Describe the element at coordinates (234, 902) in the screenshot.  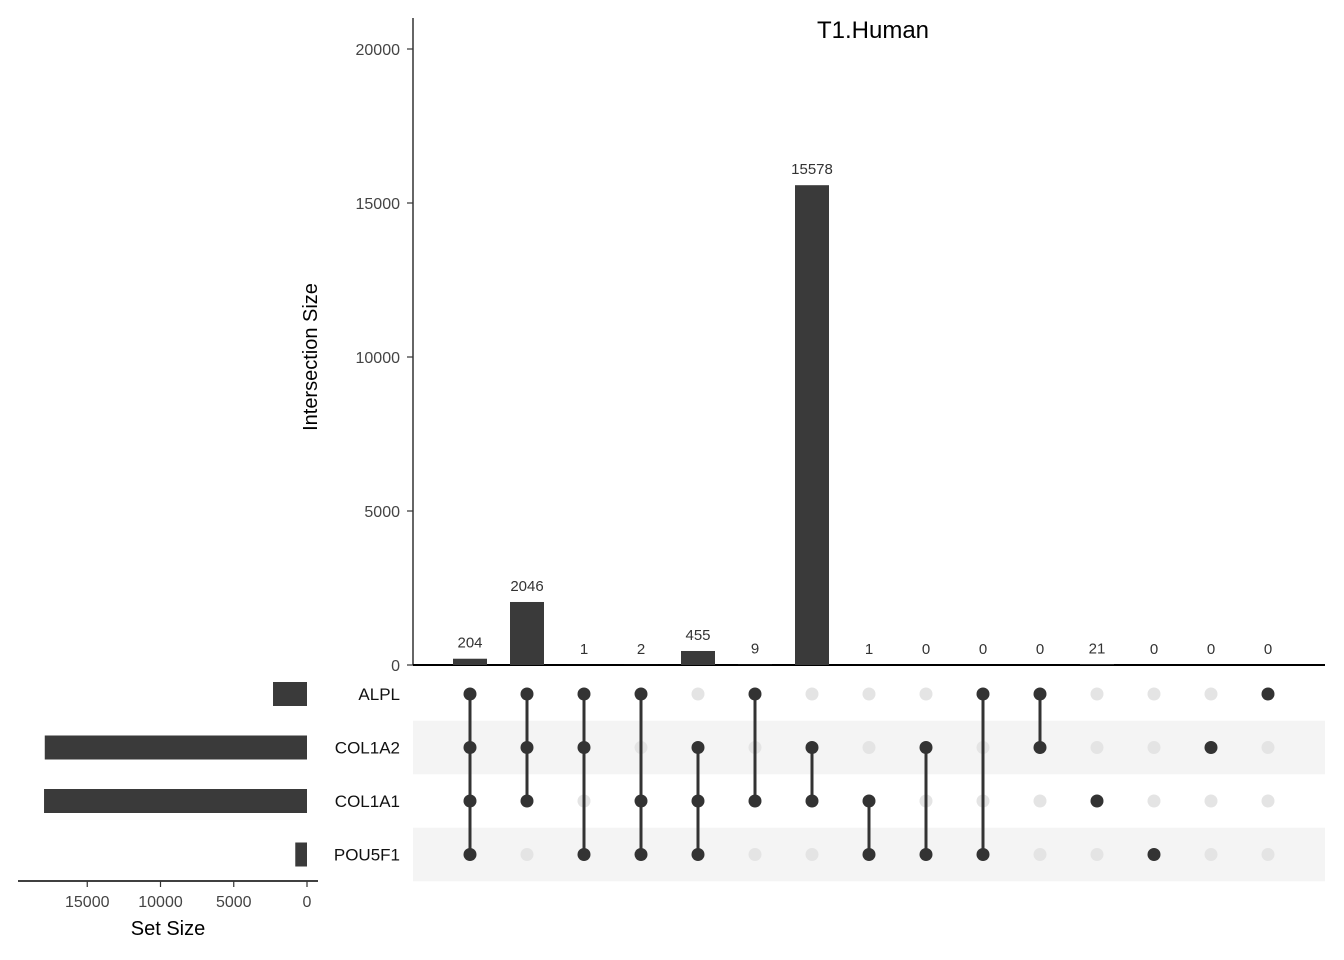
I see `set-size-tick-label: 5000` at that location.